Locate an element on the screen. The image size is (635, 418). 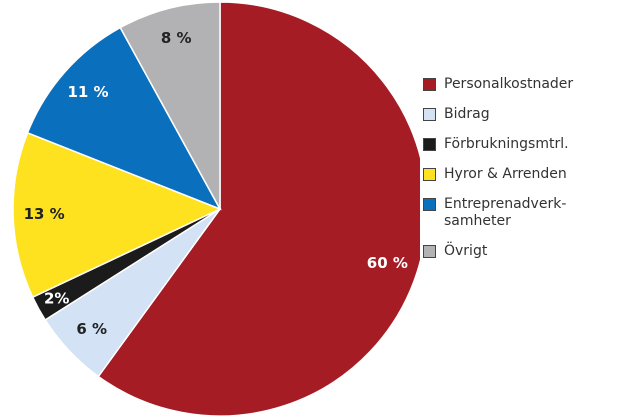
legend-label: Förbrukningsmtrl. is located at coordinates (506, 144).